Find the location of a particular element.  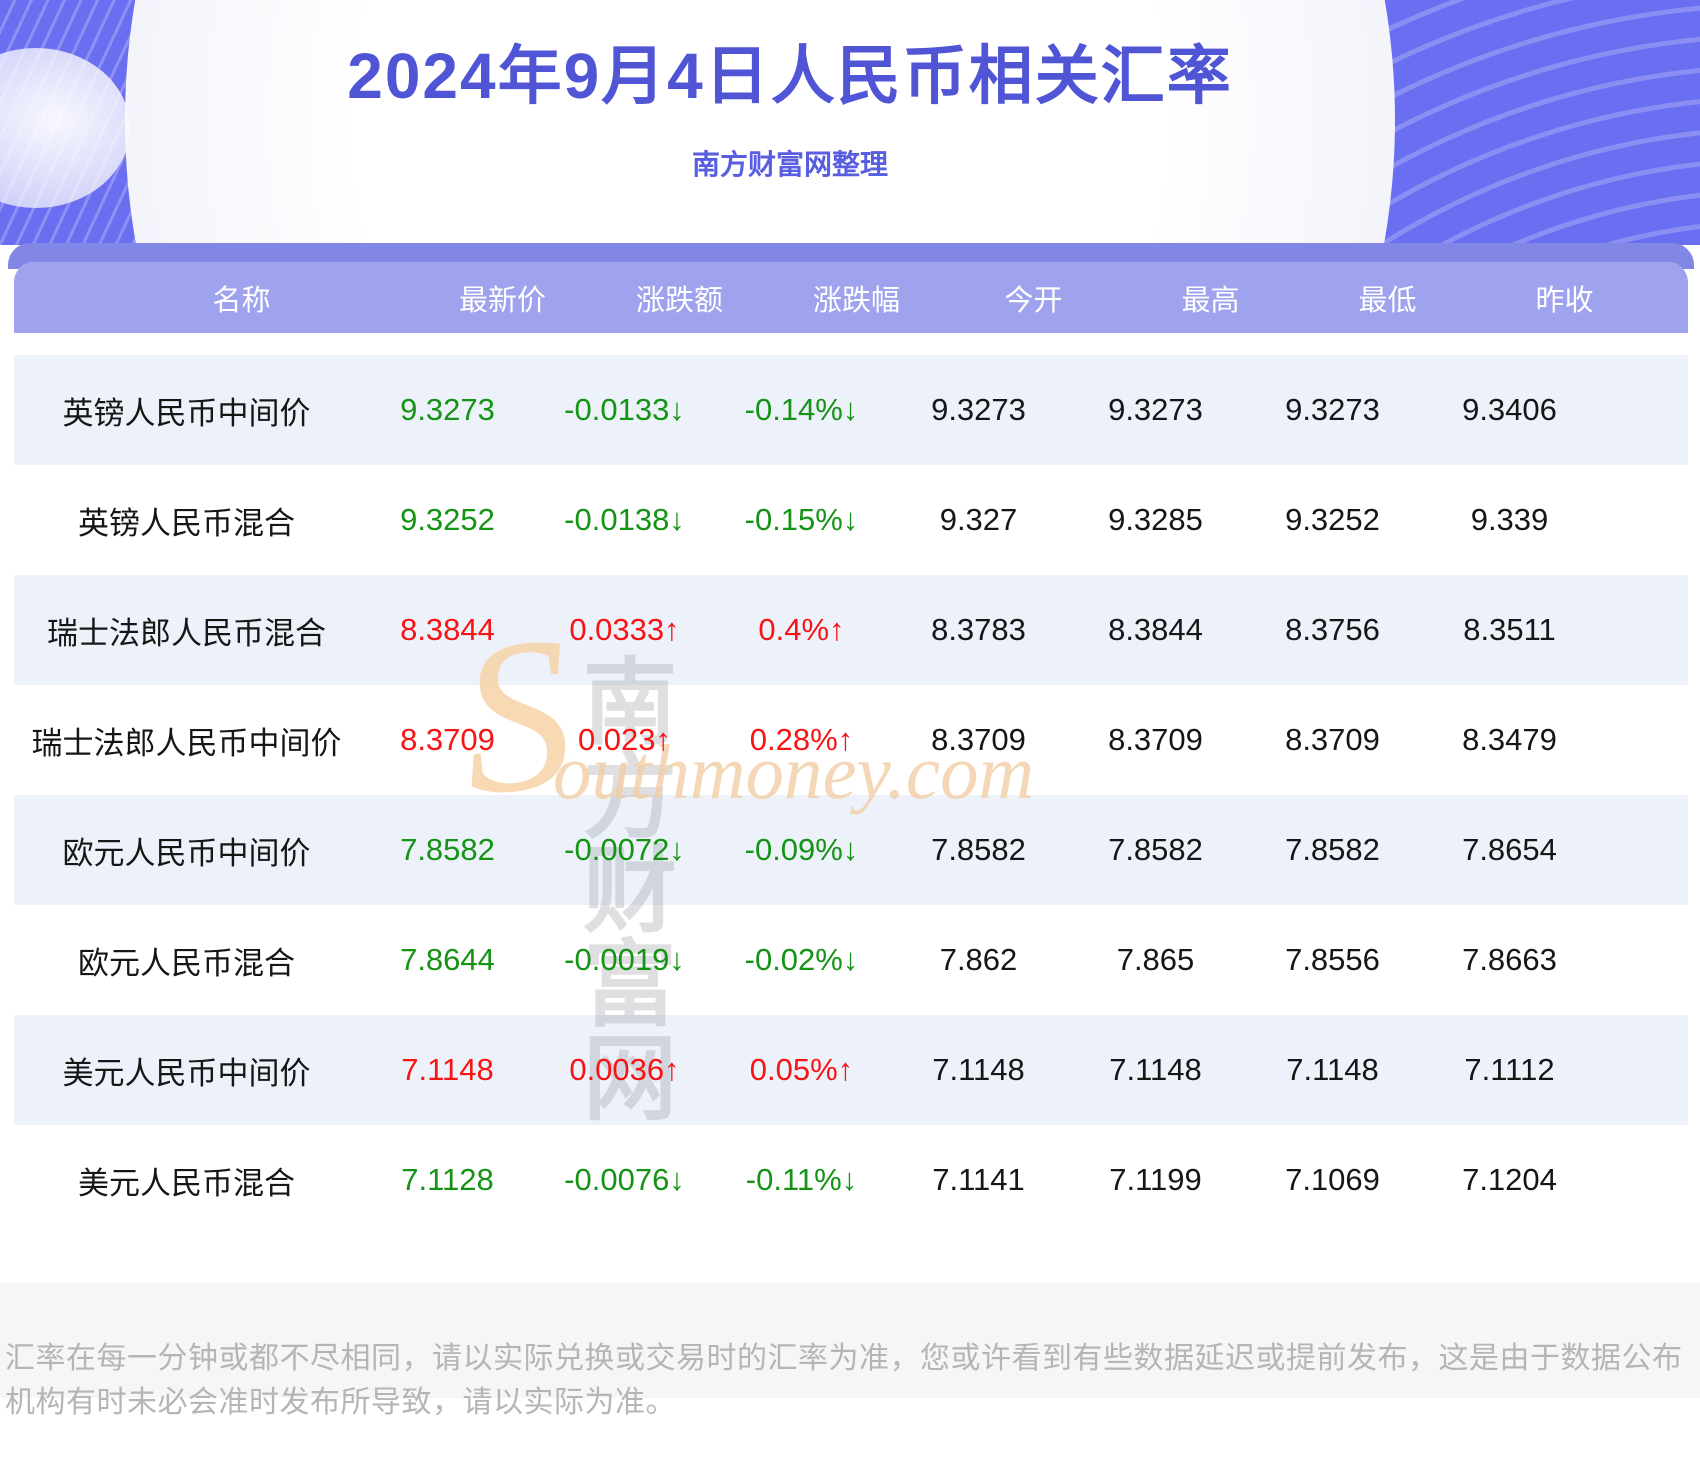

column-header: 最高 is located at coordinates (1210, 300).